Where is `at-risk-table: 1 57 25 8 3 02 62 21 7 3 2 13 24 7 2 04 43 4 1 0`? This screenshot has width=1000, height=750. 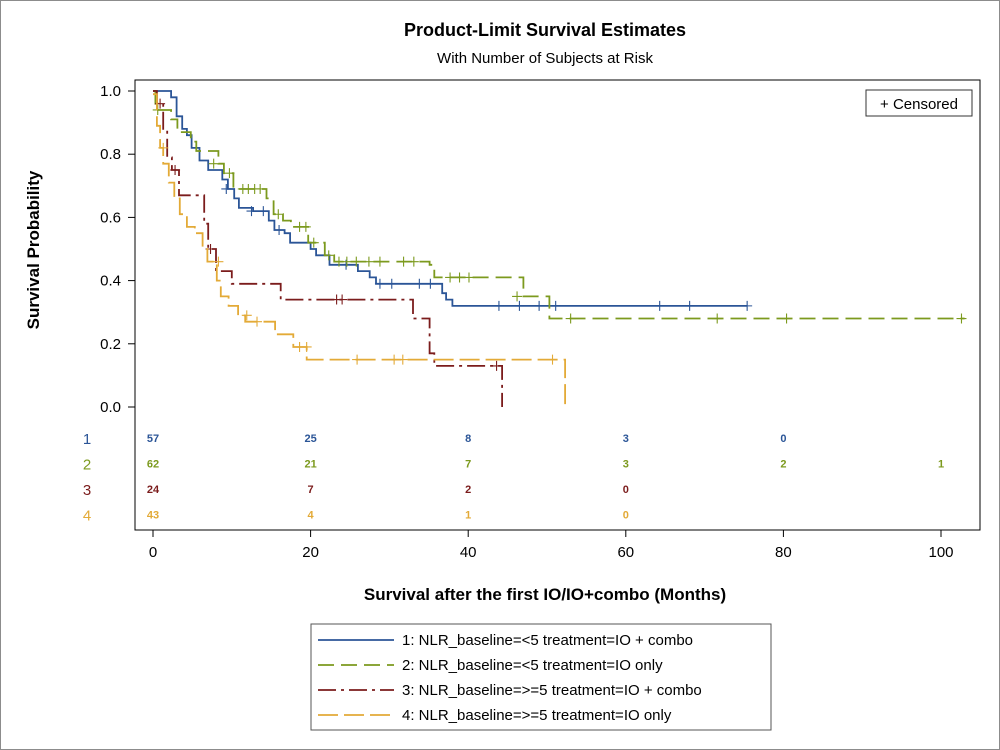
at-risk-table: 1 57 25 8 3 02 62 21 7 3 2 13 24 7 2 04 43 4 1 0 is located at coordinates (513, 478).